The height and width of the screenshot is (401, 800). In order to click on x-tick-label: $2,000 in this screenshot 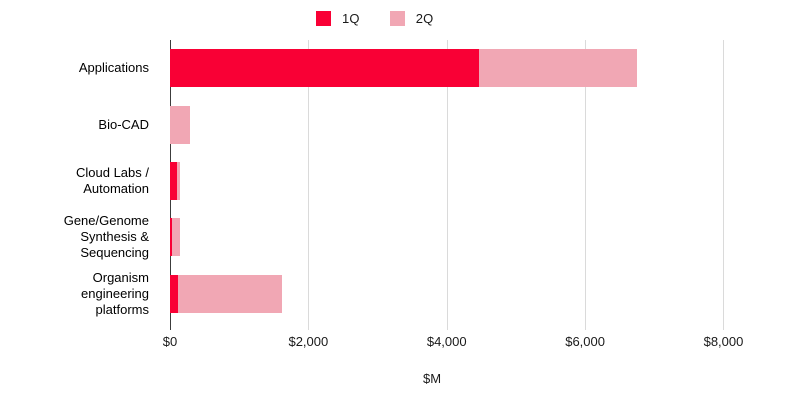, I will do `click(308, 341)`.